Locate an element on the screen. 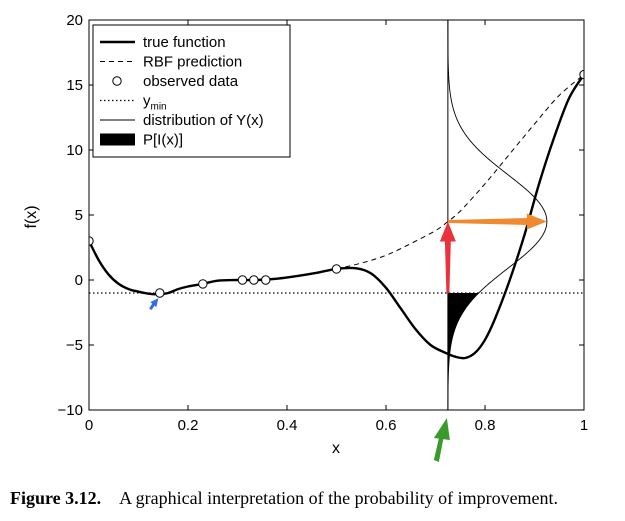 This screenshot has width=625, height=521. y-tick-label: 5 is located at coordinates (79, 215).